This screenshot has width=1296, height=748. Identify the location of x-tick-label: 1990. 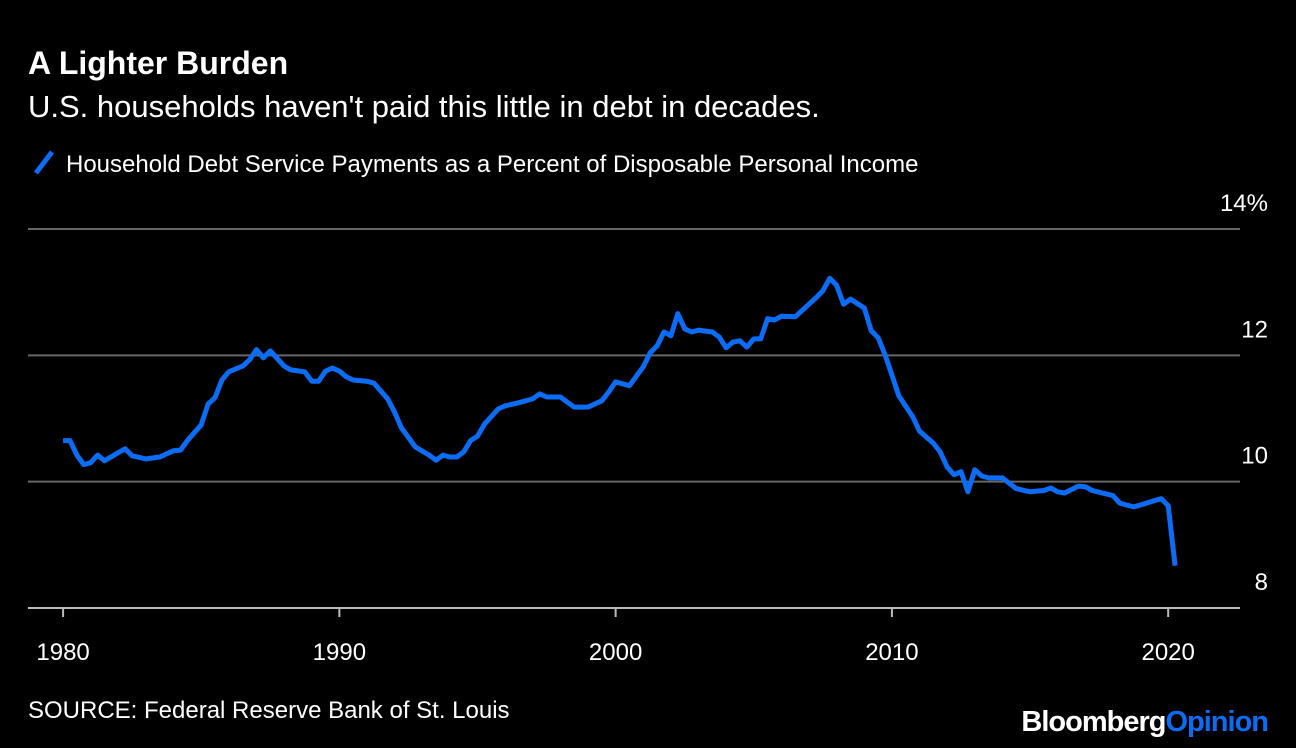
(339, 652).